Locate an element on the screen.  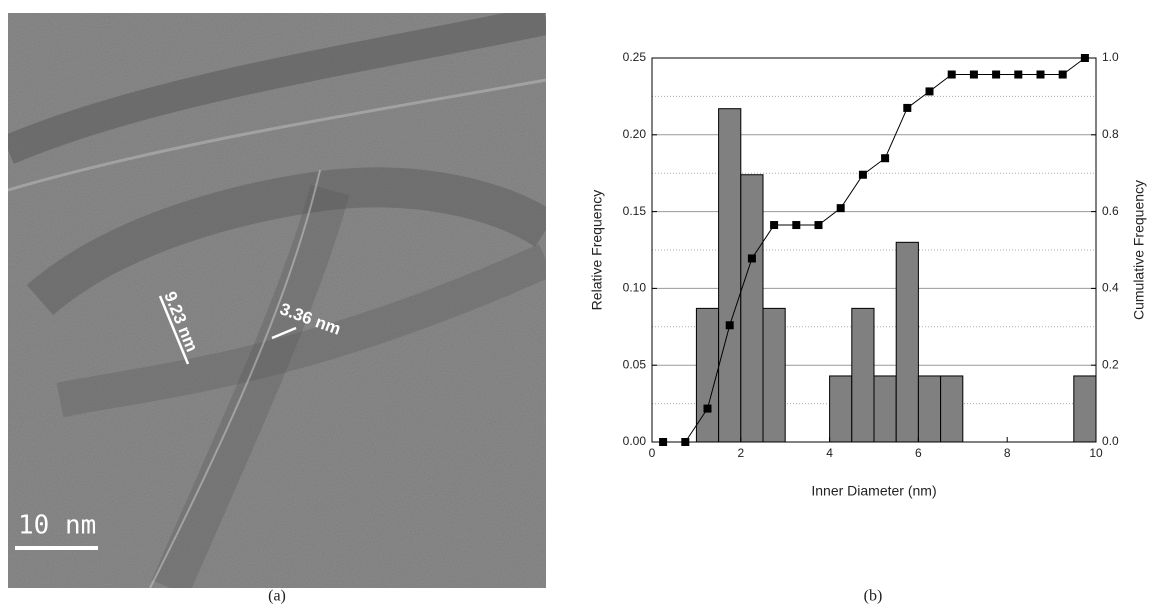
y2-tick-label: 0.2 is located at coordinates (1110, 364).